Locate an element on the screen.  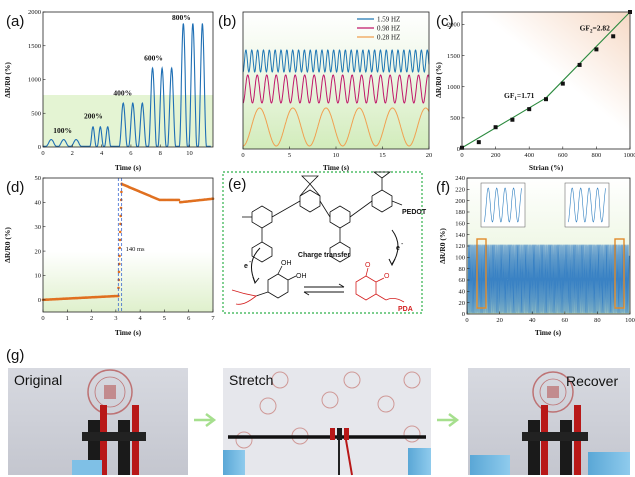
panel-c-ytick-label: 0 is located at coordinates (458, 149).